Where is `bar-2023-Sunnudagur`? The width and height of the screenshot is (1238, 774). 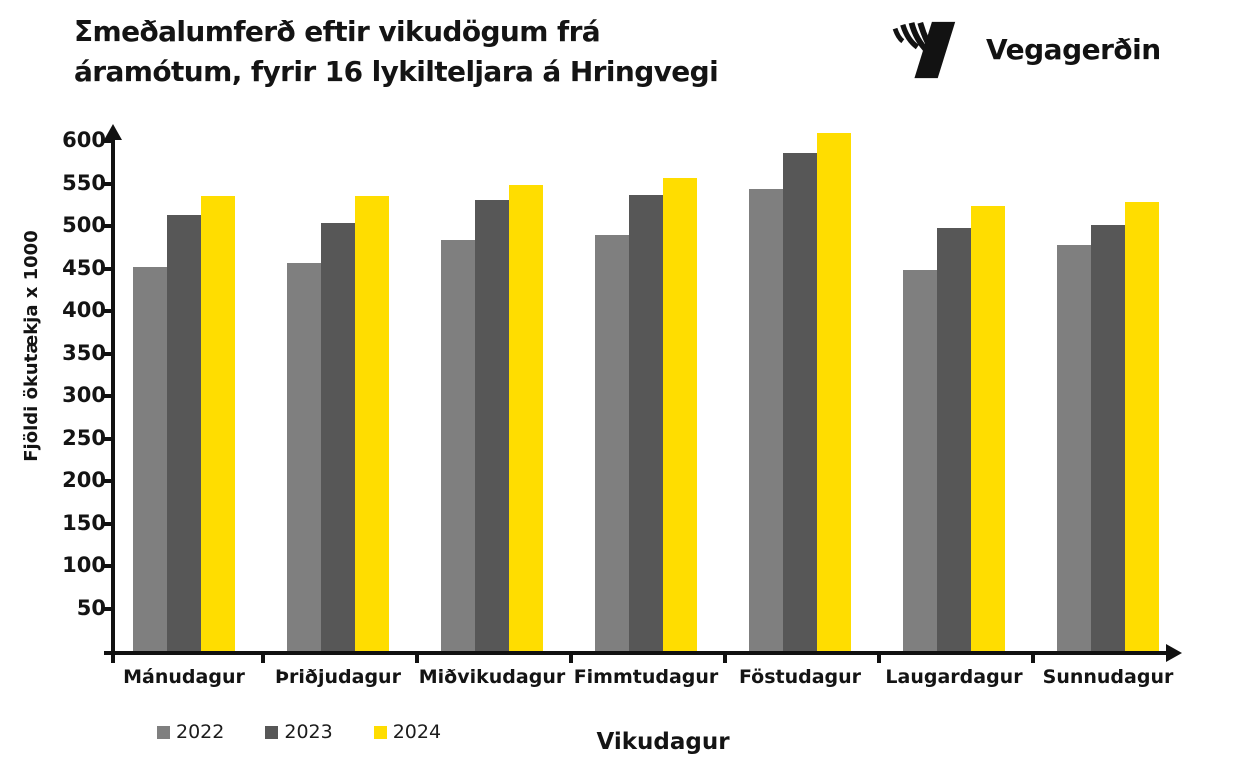 bar-2023-Sunnudagur is located at coordinates (1108, 438).